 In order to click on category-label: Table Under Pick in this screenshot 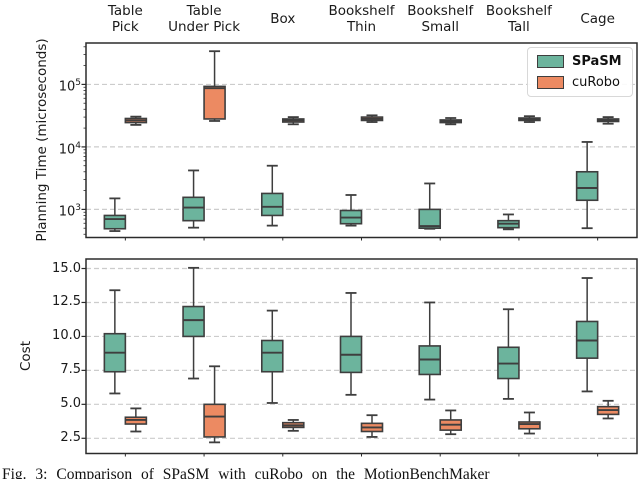, I will do `click(204, 19)`.